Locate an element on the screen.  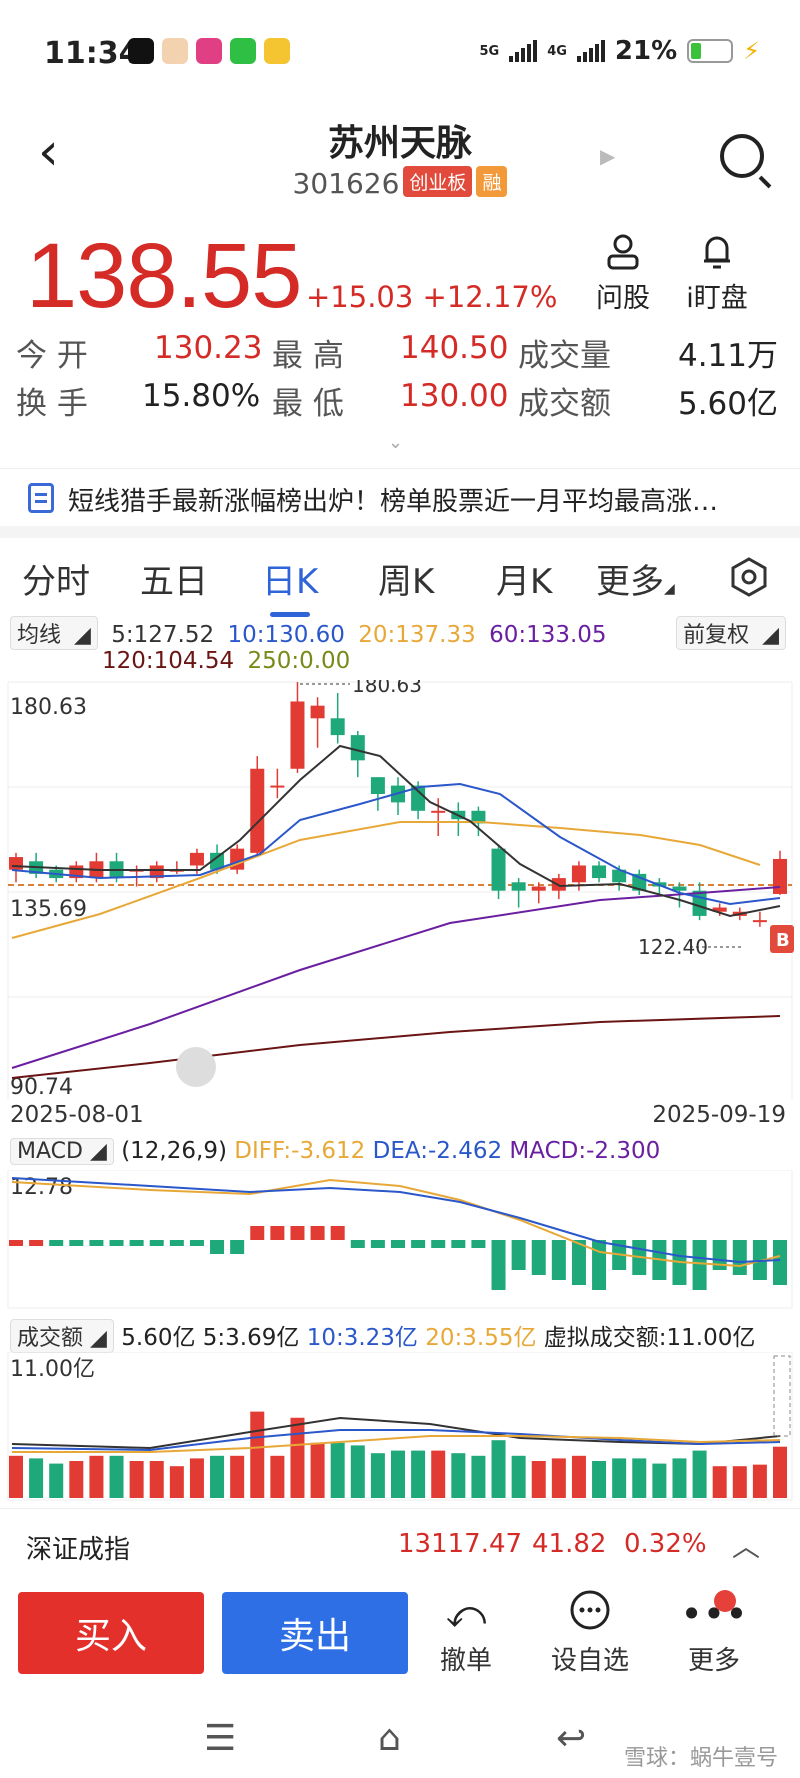
adjust-selector: 前复权 ◢ is located at coordinates (731, 633).